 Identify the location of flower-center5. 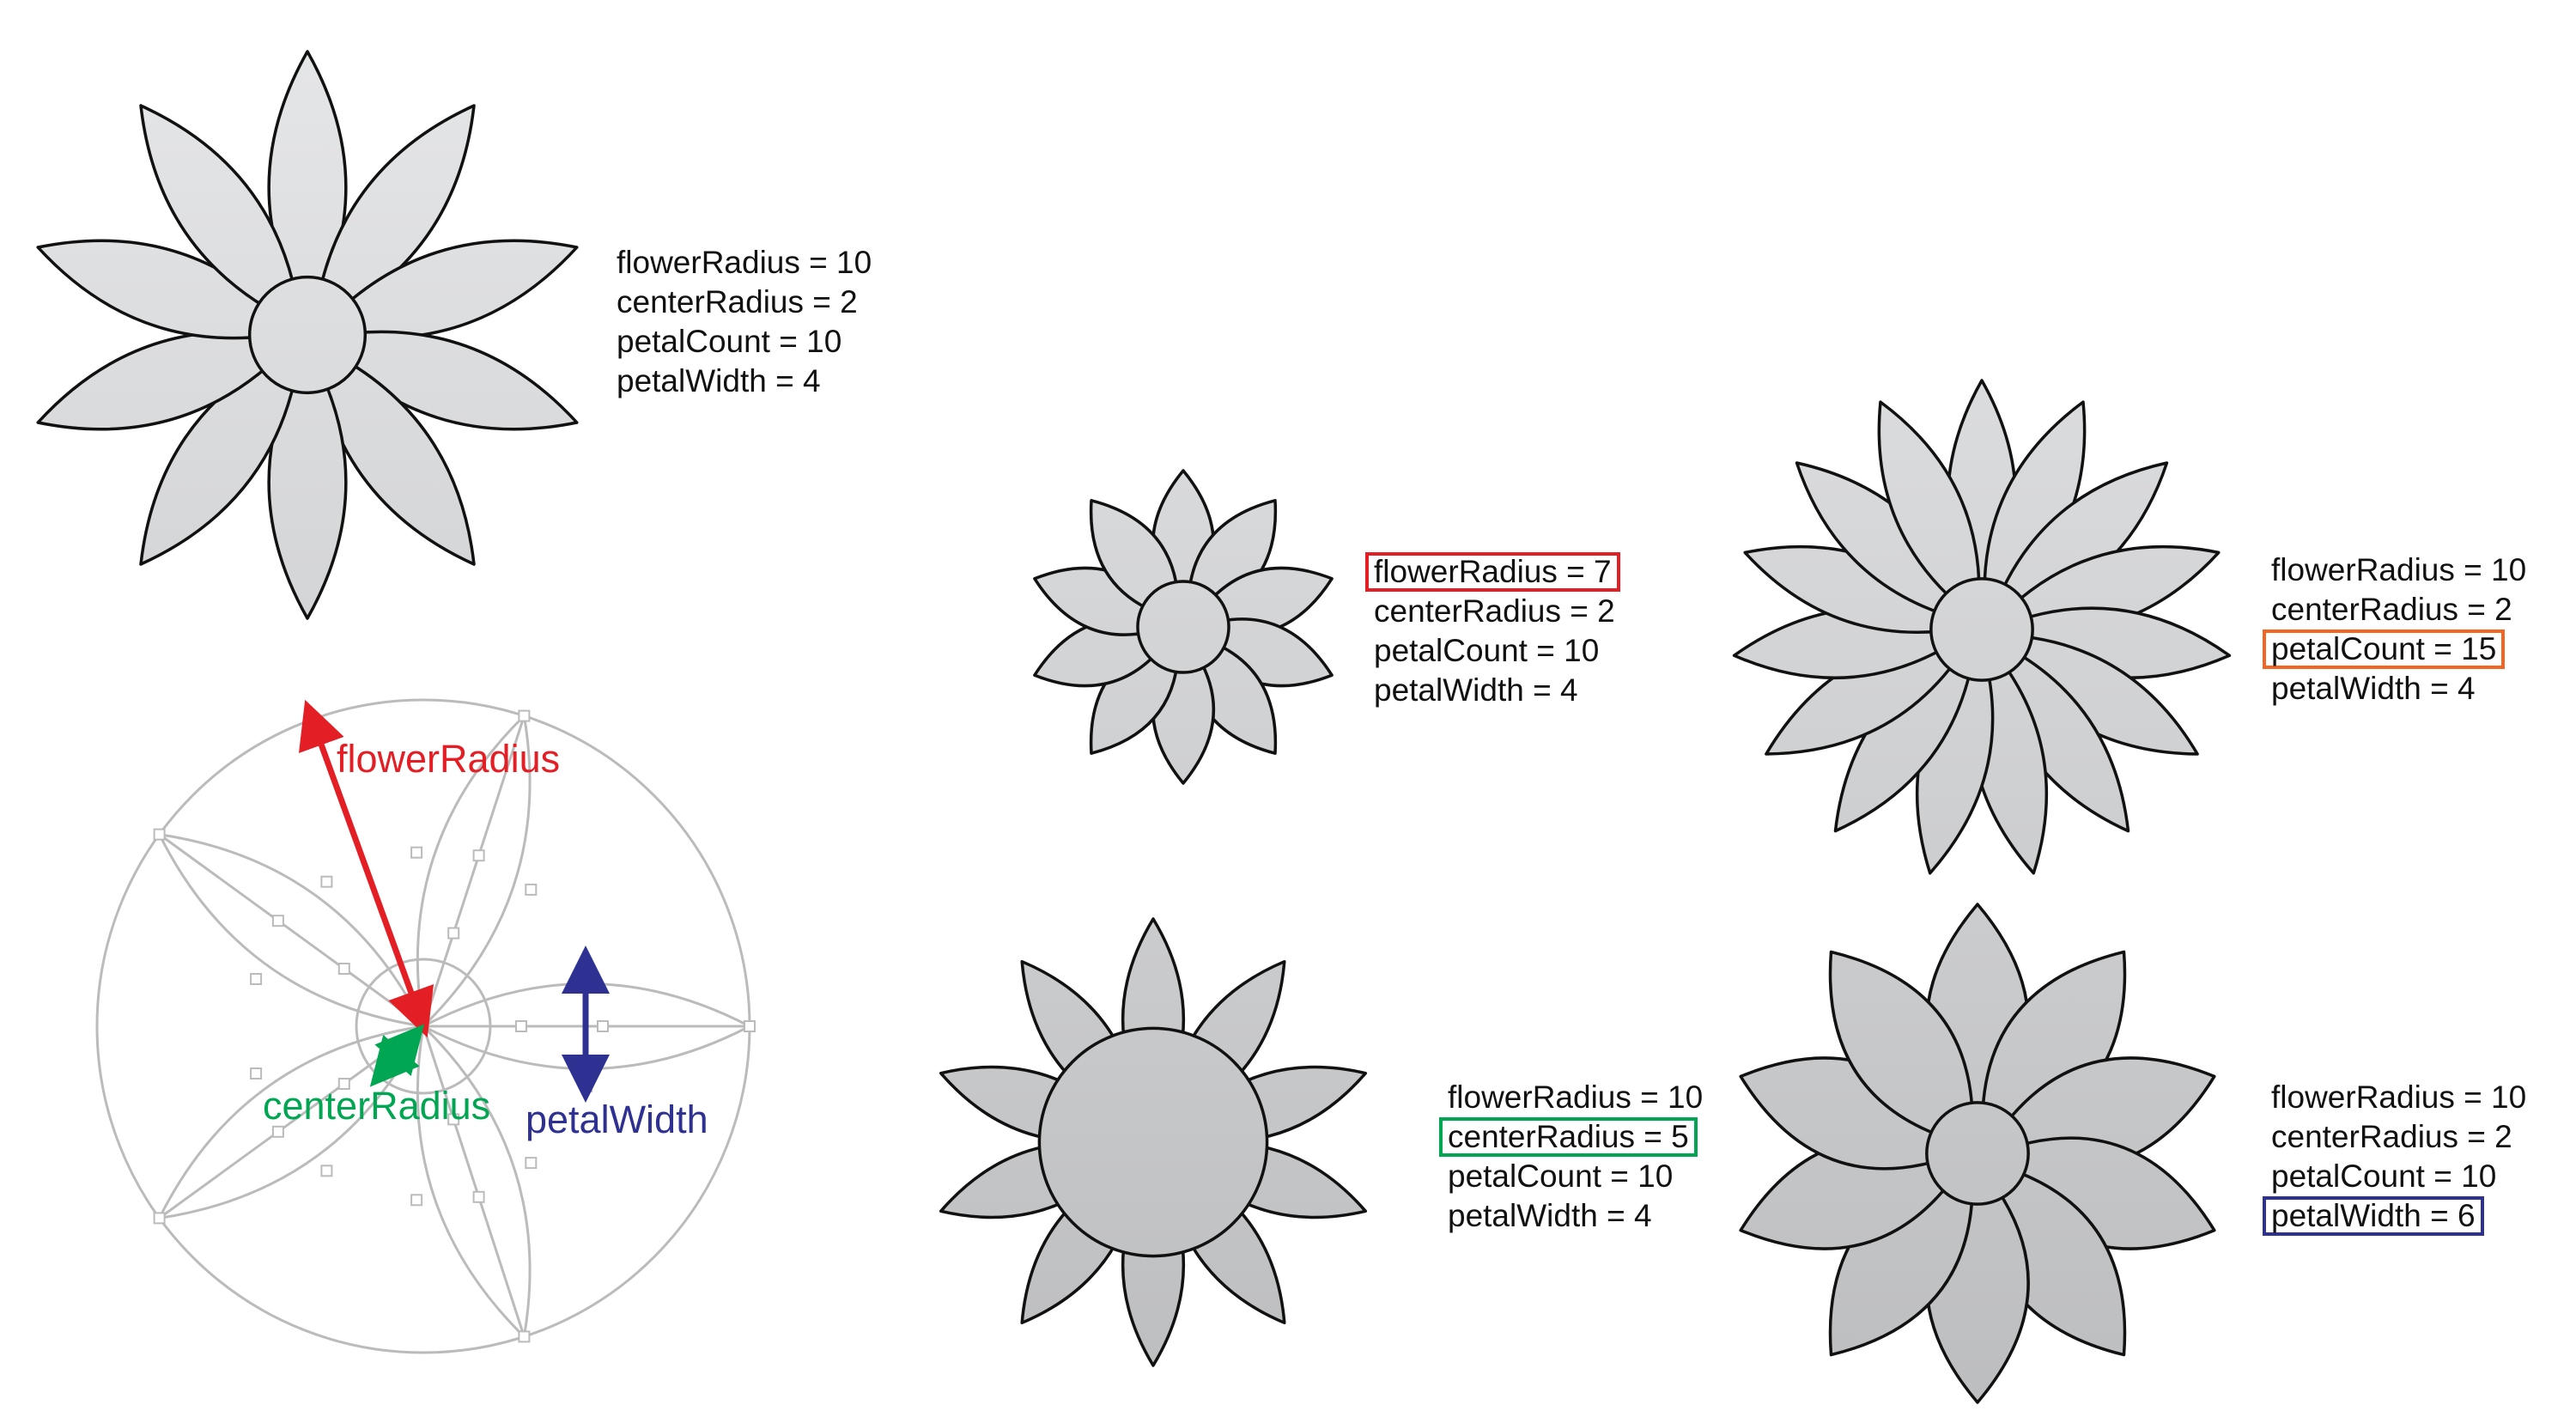
(1153, 1142).